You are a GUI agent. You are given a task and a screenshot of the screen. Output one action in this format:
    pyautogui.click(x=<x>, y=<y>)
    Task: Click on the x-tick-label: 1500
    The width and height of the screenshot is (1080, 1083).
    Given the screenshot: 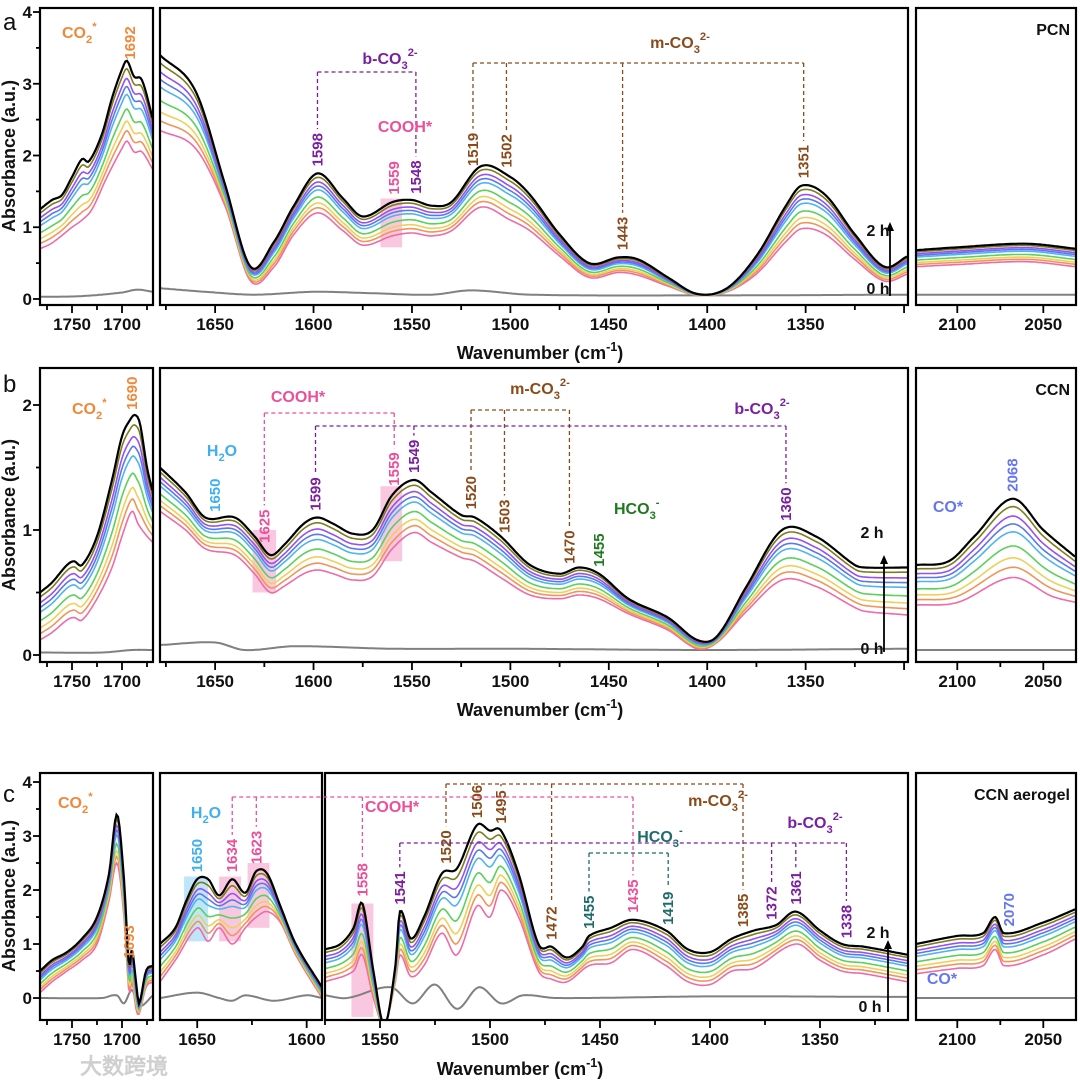 What is the action you would take?
    pyautogui.click(x=490, y=1039)
    